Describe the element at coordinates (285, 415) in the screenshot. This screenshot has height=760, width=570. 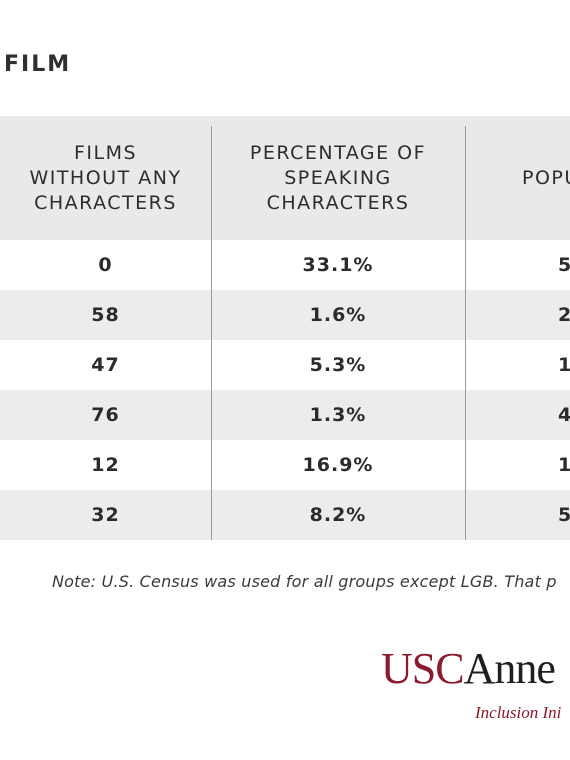
I see `table-row: 76 1.3% 4` at that location.